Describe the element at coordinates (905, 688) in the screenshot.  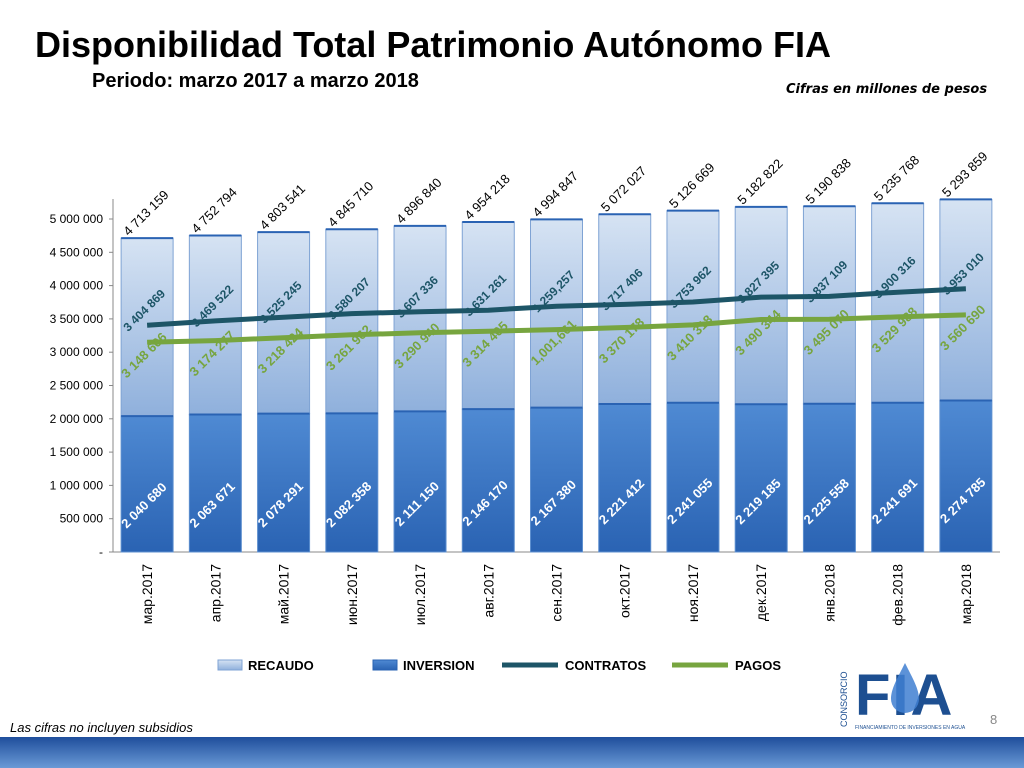
I see `water-drop-icon` at that location.